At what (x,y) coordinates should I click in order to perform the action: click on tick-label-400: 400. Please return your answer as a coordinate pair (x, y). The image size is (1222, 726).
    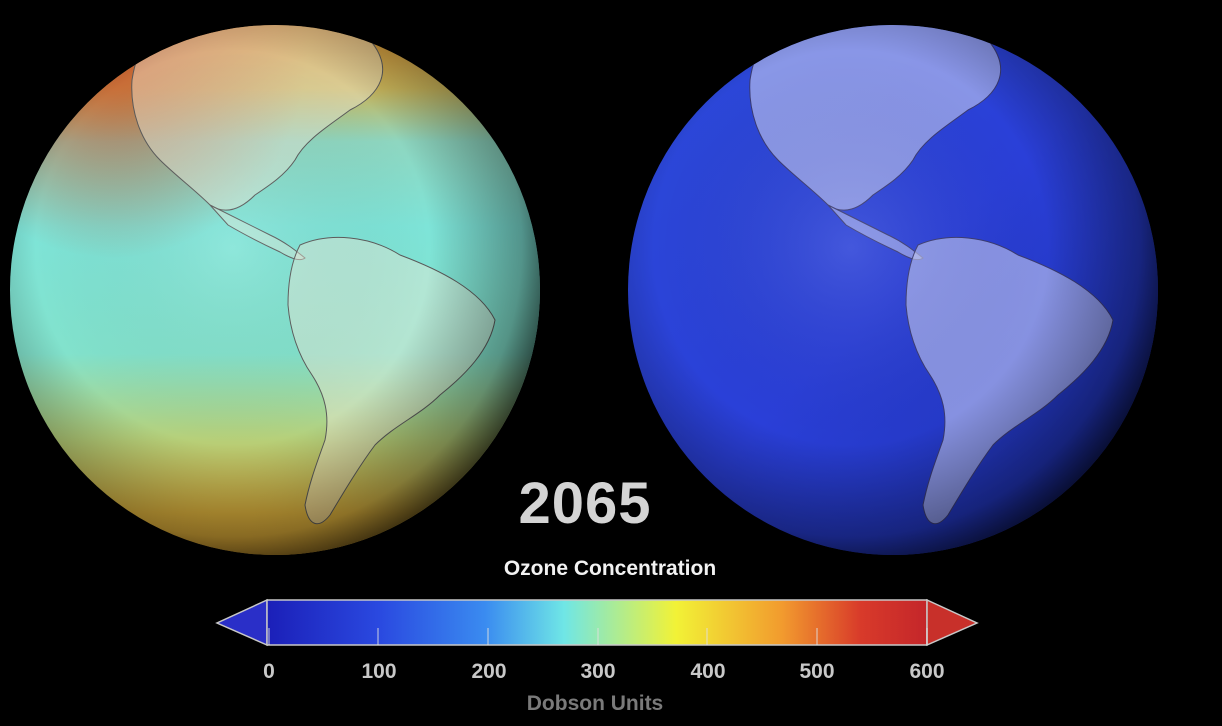
    Looking at the image, I should click on (708, 671).